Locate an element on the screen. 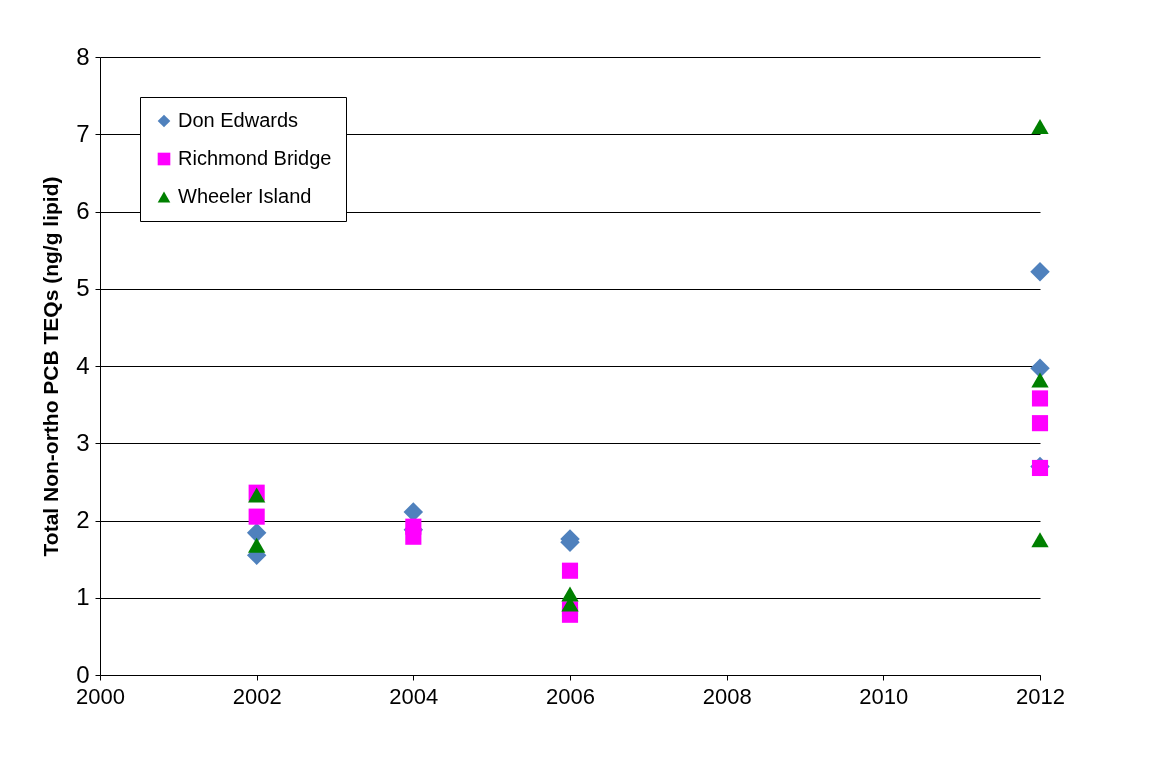 Image resolution: width=1153 pixels, height=765 pixels. legend-label: Don Edwards is located at coordinates (238, 120).